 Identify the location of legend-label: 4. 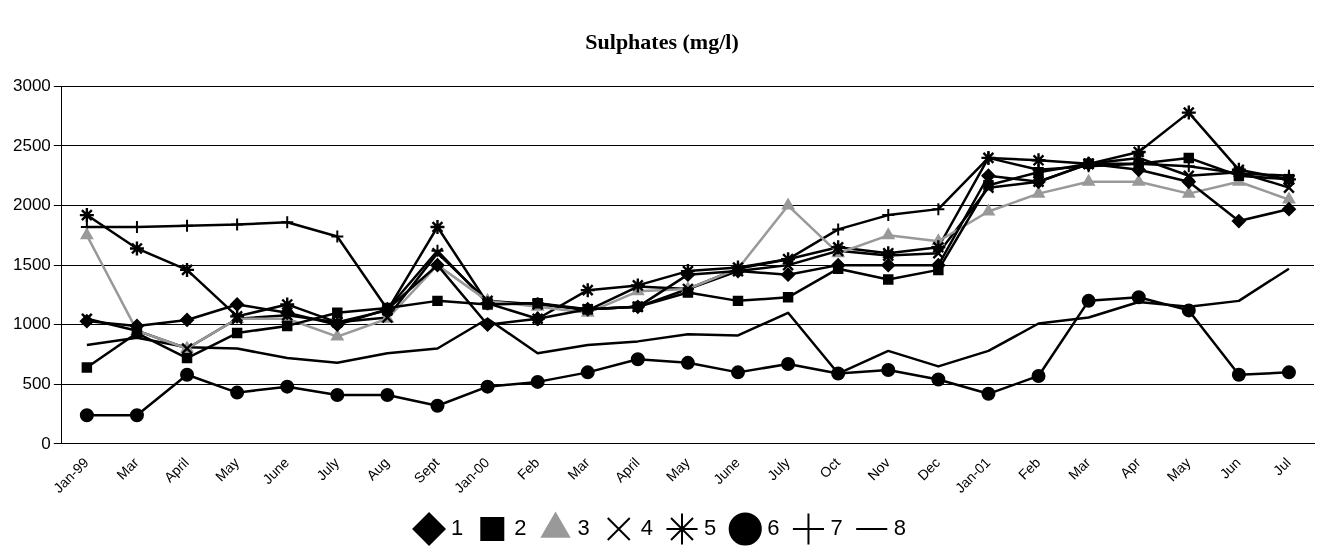
(647, 528).